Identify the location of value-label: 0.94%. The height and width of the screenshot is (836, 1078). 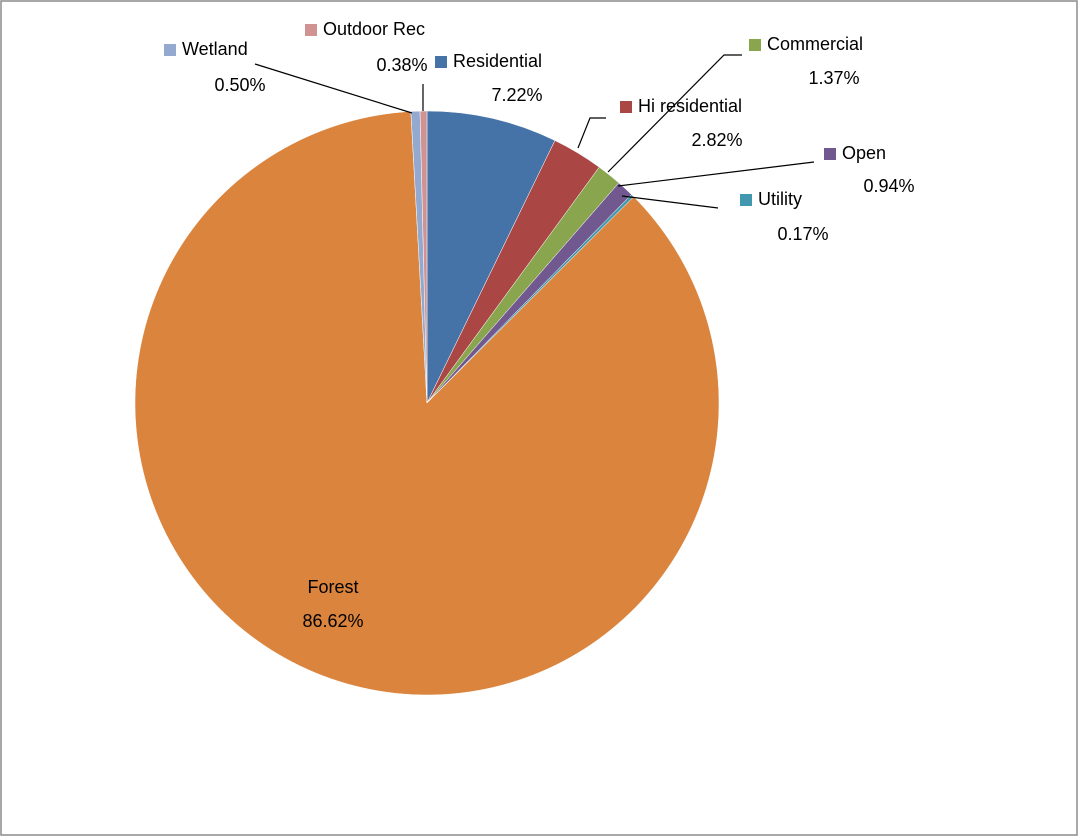
(888, 186).